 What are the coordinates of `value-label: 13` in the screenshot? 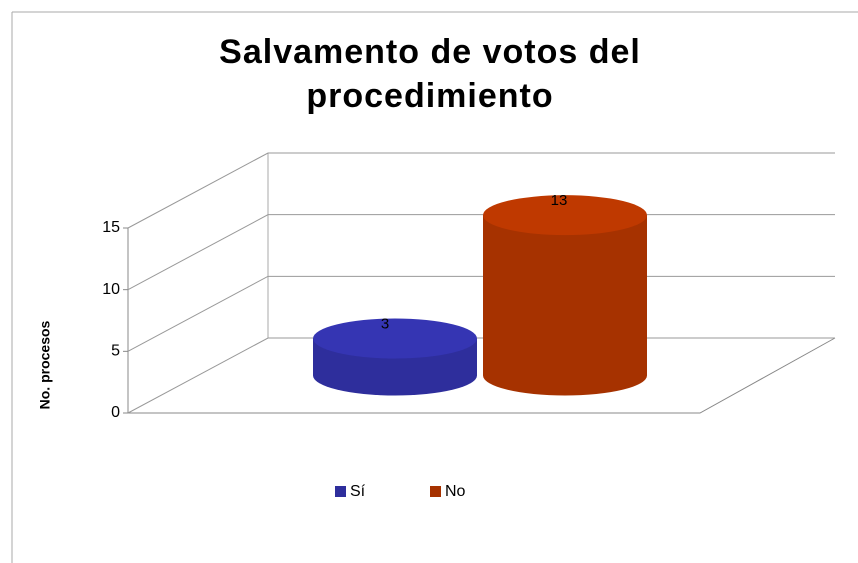 It's located at (559, 200).